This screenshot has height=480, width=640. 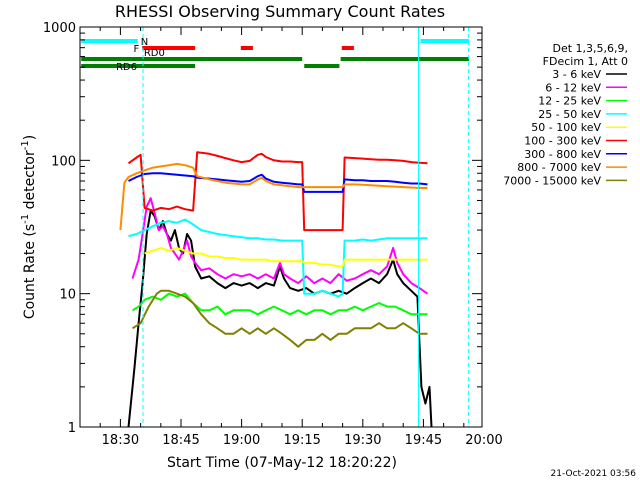 I want to click on legend-label-3: 25 - 50 keV, so click(x=569, y=114).